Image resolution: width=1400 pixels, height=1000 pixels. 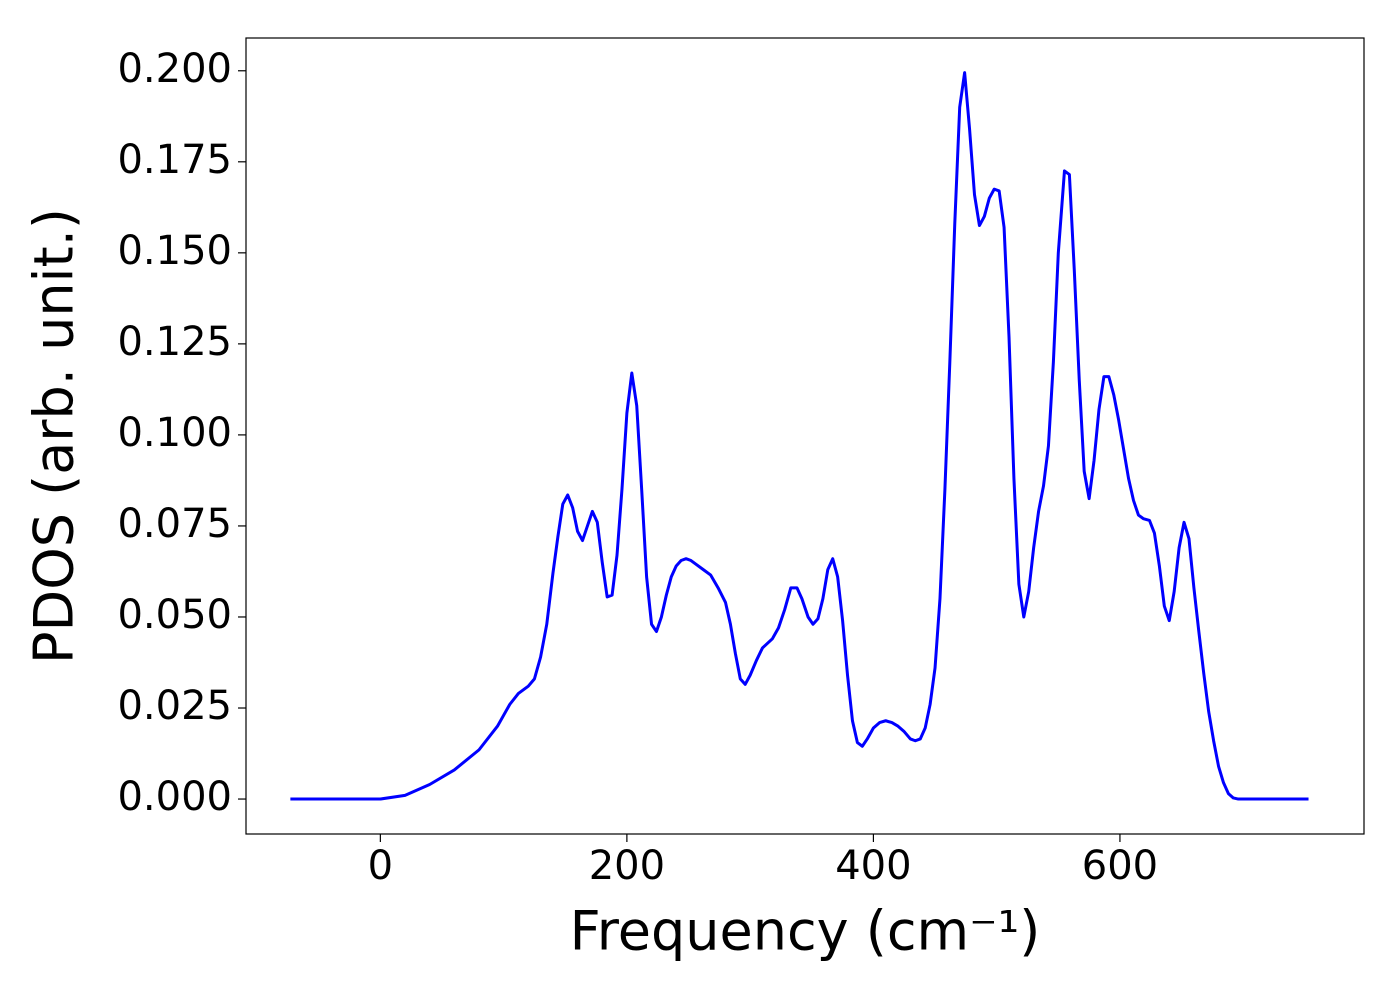 What do you see at coordinates (54, 436) in the screenshot?
I see `y-axis-label: PDOS (arb. unit.)` at bounding box center [54, 436].